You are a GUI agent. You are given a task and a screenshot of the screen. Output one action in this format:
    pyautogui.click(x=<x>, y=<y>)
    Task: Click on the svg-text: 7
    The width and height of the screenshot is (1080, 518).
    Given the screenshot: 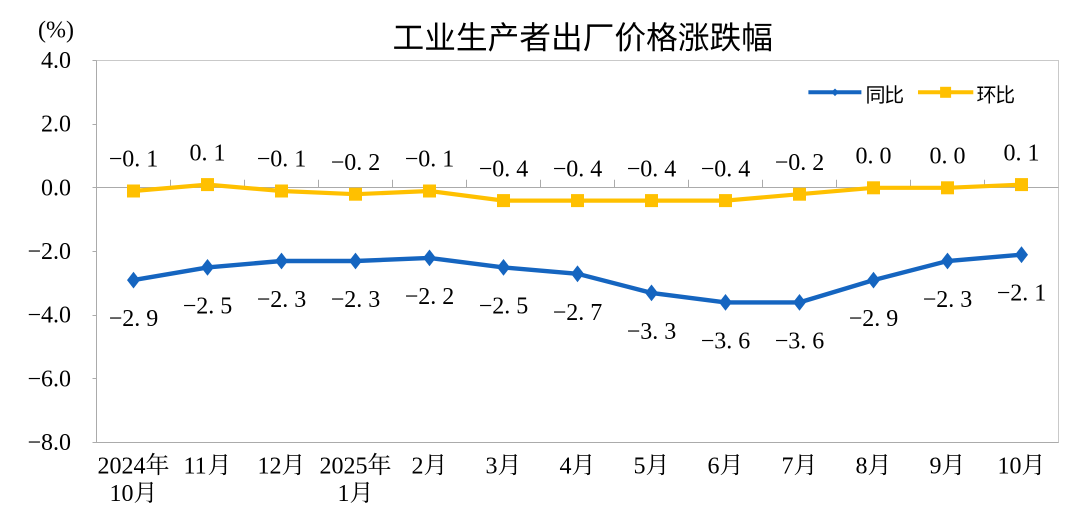 What is the action you would take?
    pyautogui.click(x=788, y=466)
    